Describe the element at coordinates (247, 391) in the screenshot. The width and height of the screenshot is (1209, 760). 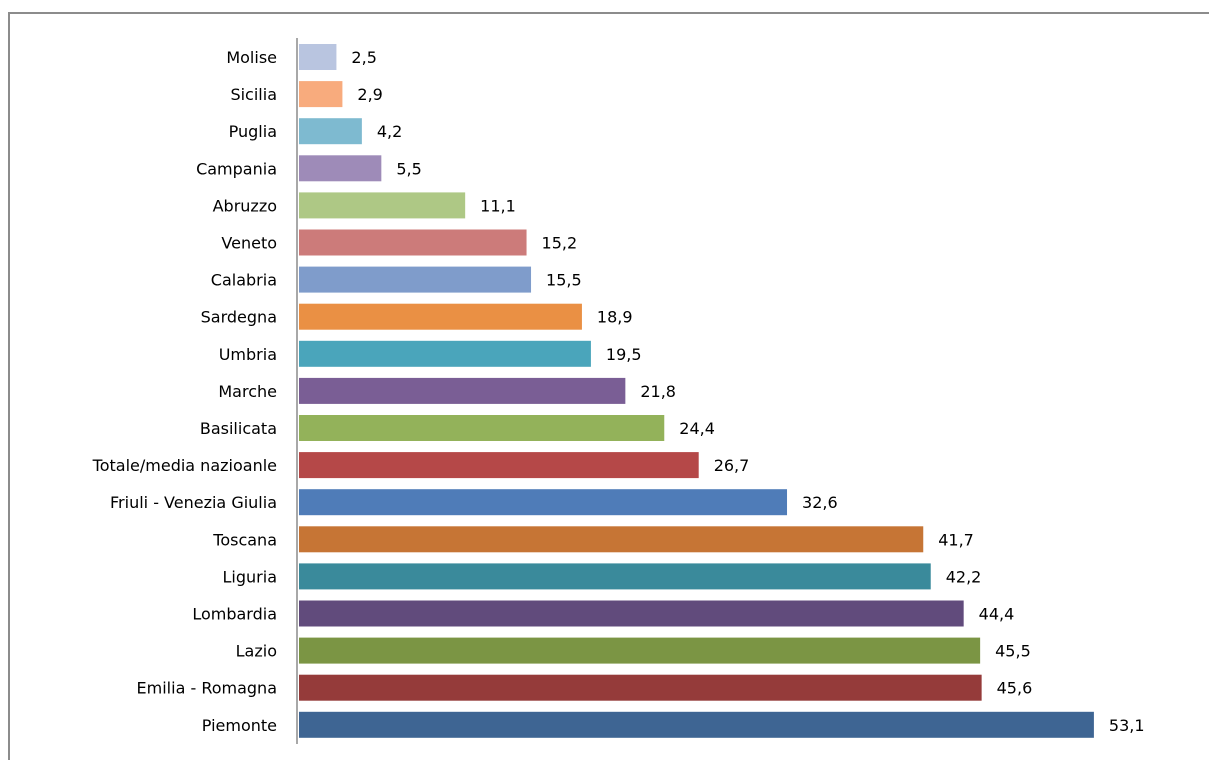
I see `category-label-9: Marche` at that location.